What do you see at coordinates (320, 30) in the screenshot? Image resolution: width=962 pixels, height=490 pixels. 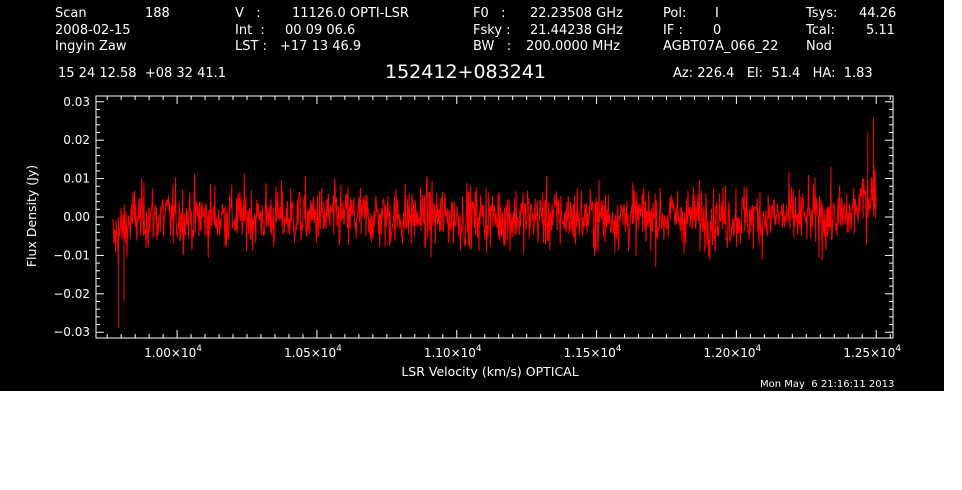 I see `int-value: 00 09 06.6` at bounding box center [320, 30].